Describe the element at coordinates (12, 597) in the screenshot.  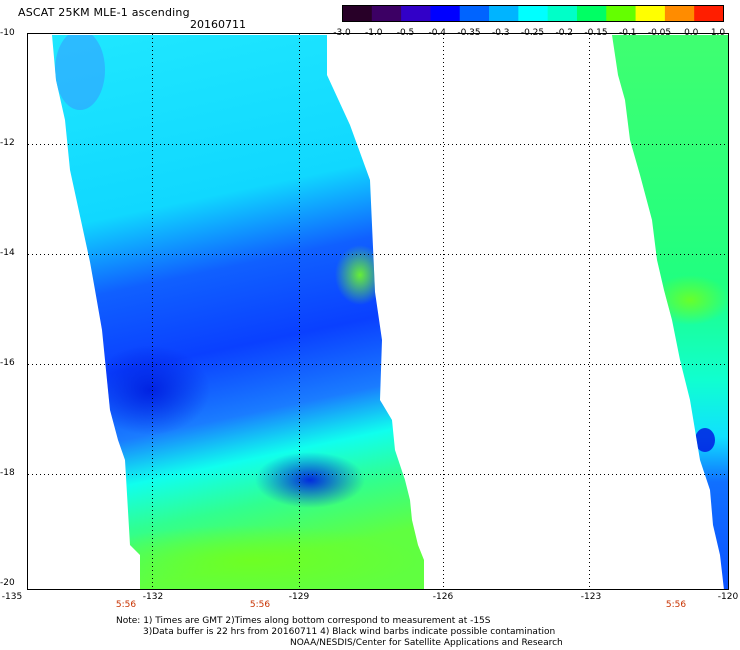
I see `lon-label: -135` at that location.